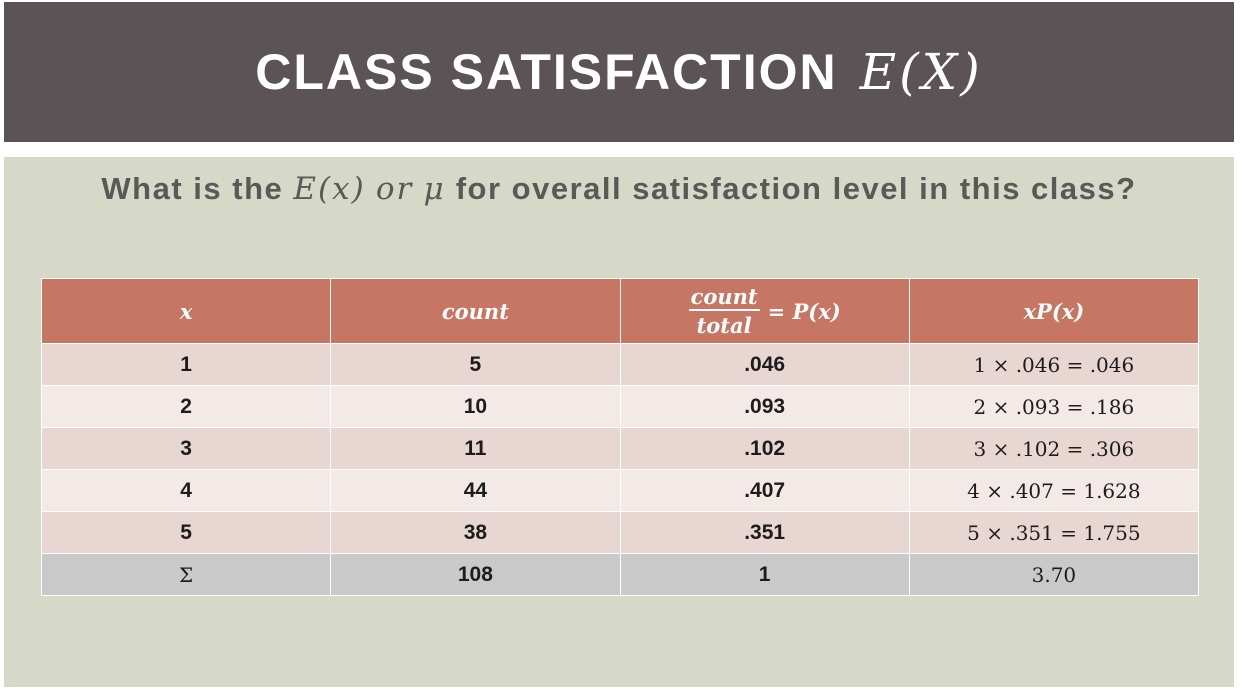 Image resolution: width=1246 pixels, height=694 pixels. Describe the element at coordinates (186, 311) in the screenshot. I see `header-x: x` at that location.